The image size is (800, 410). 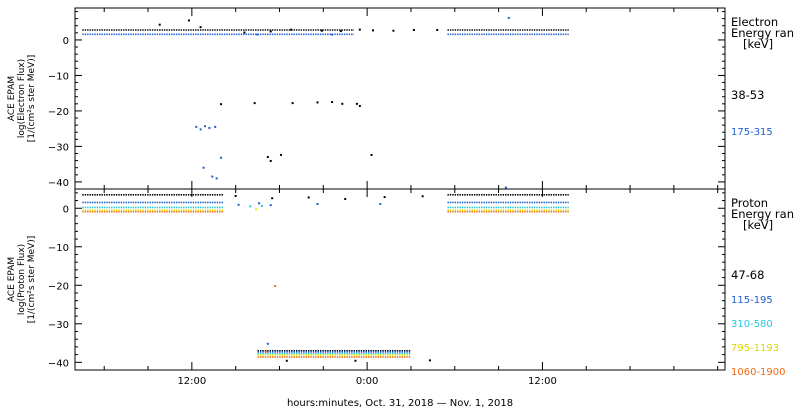 I want to click on y-axis-label: log(Electron Flux), so click(x=22, y=98).